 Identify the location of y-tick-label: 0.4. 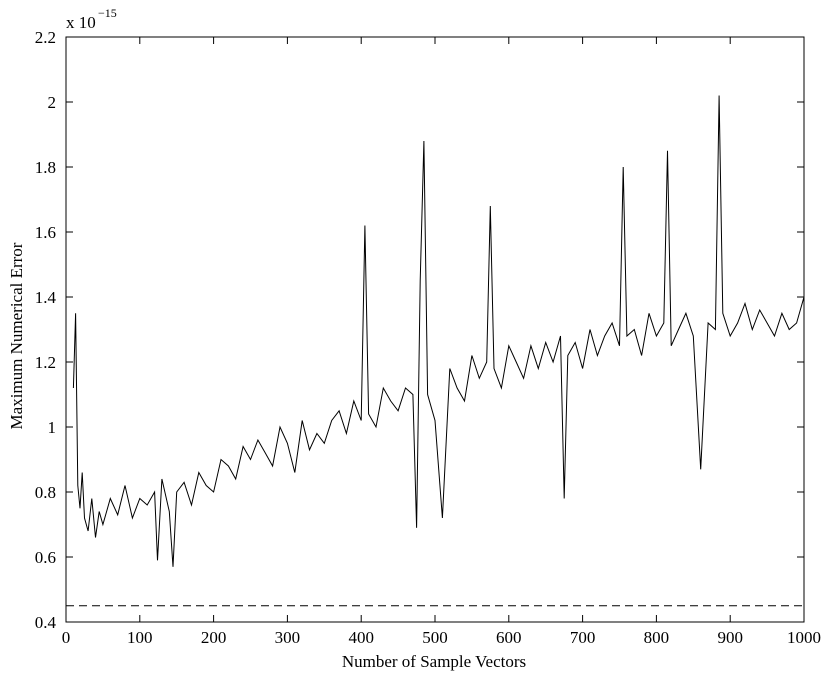
(46, 622).